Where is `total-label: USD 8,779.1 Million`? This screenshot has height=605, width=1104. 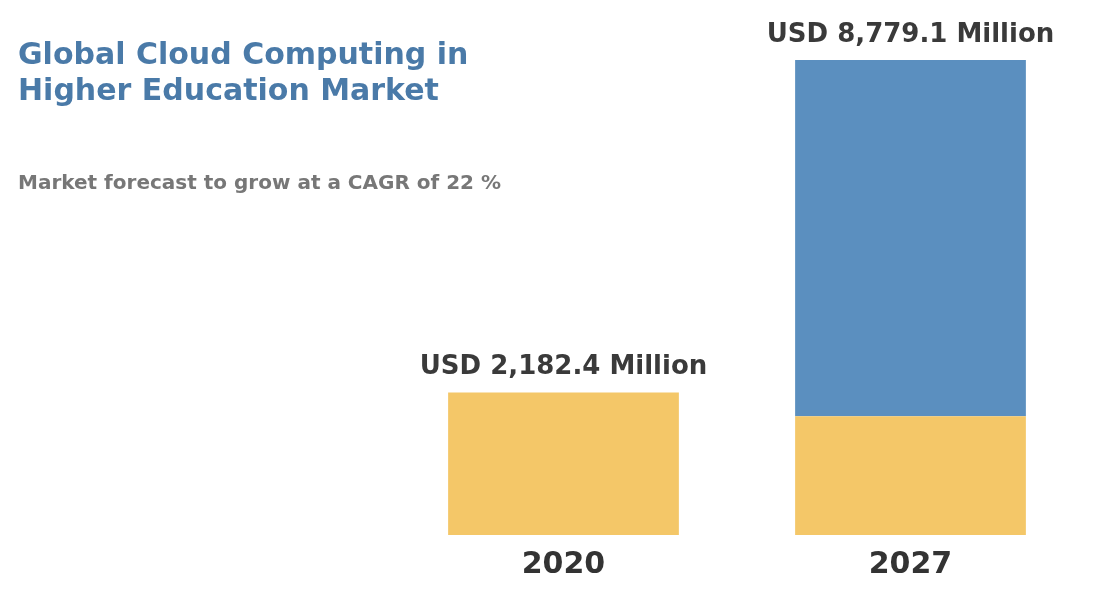
total-label: USD 8,779.1 Million is located at coordinates (910, 32).